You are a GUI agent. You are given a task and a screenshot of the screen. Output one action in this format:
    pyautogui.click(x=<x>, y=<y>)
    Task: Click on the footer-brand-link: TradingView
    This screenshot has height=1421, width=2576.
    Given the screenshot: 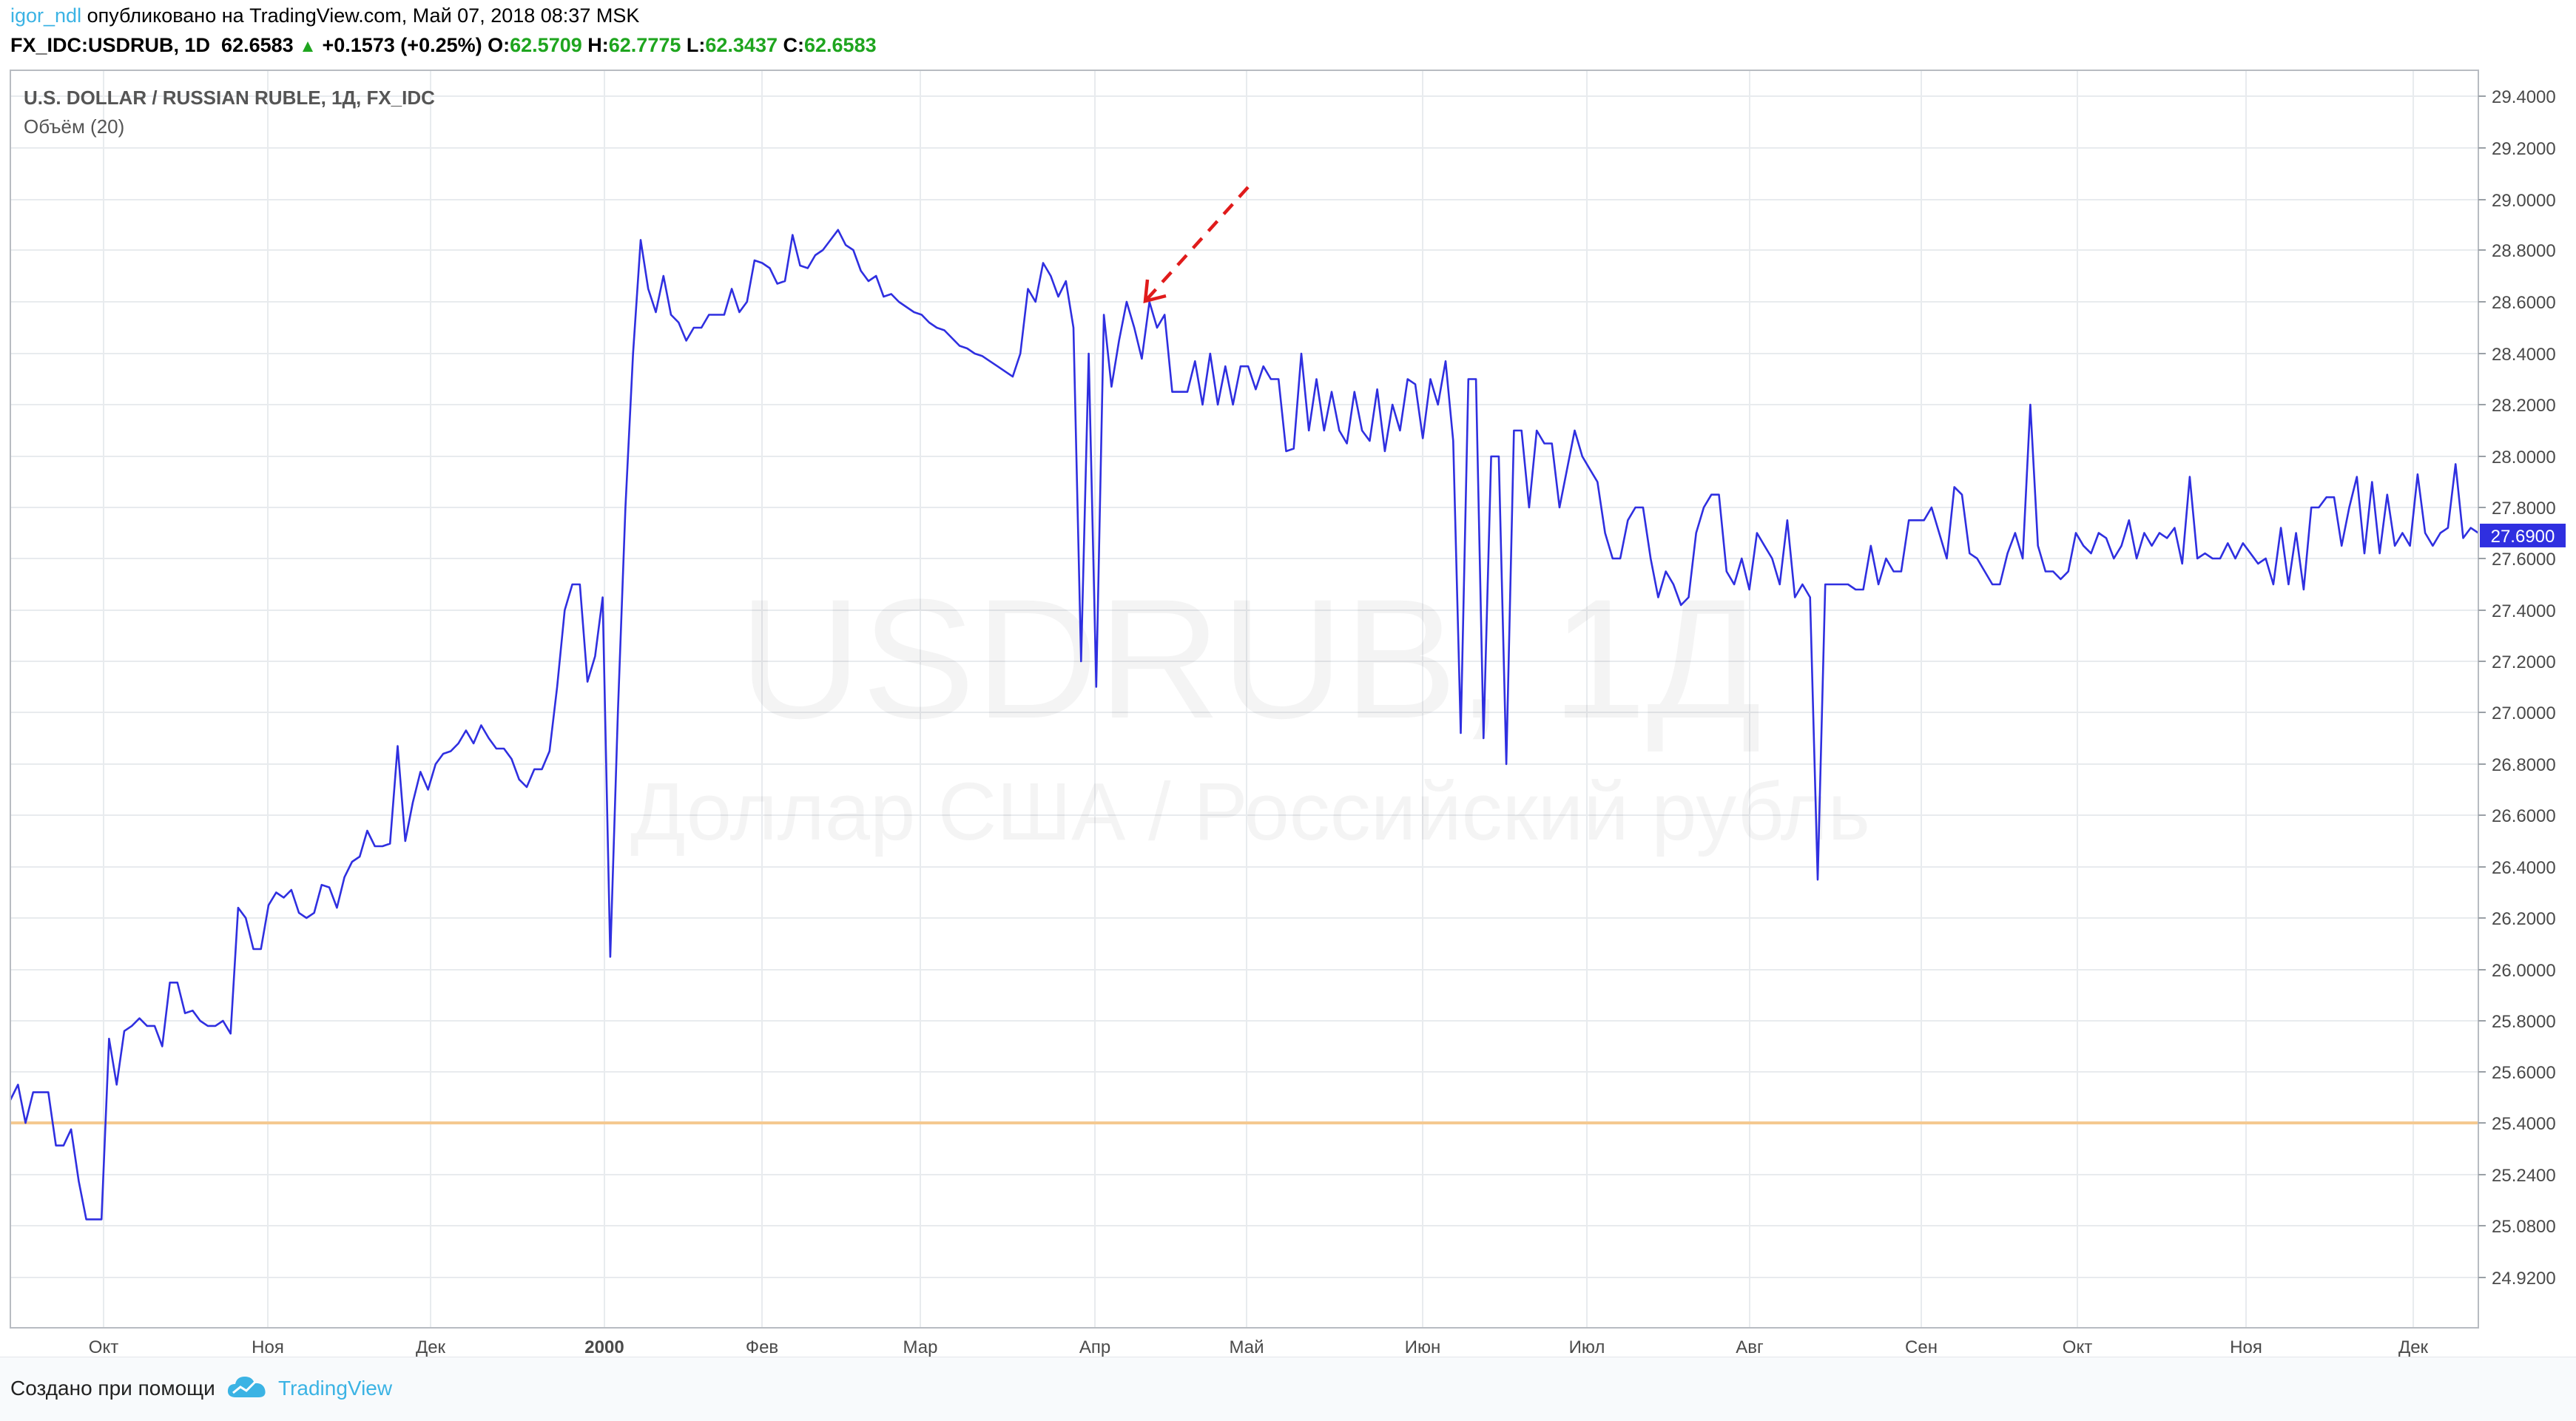 What is the action you would take?
    pyautogui.click(x=335, y=1388)
    